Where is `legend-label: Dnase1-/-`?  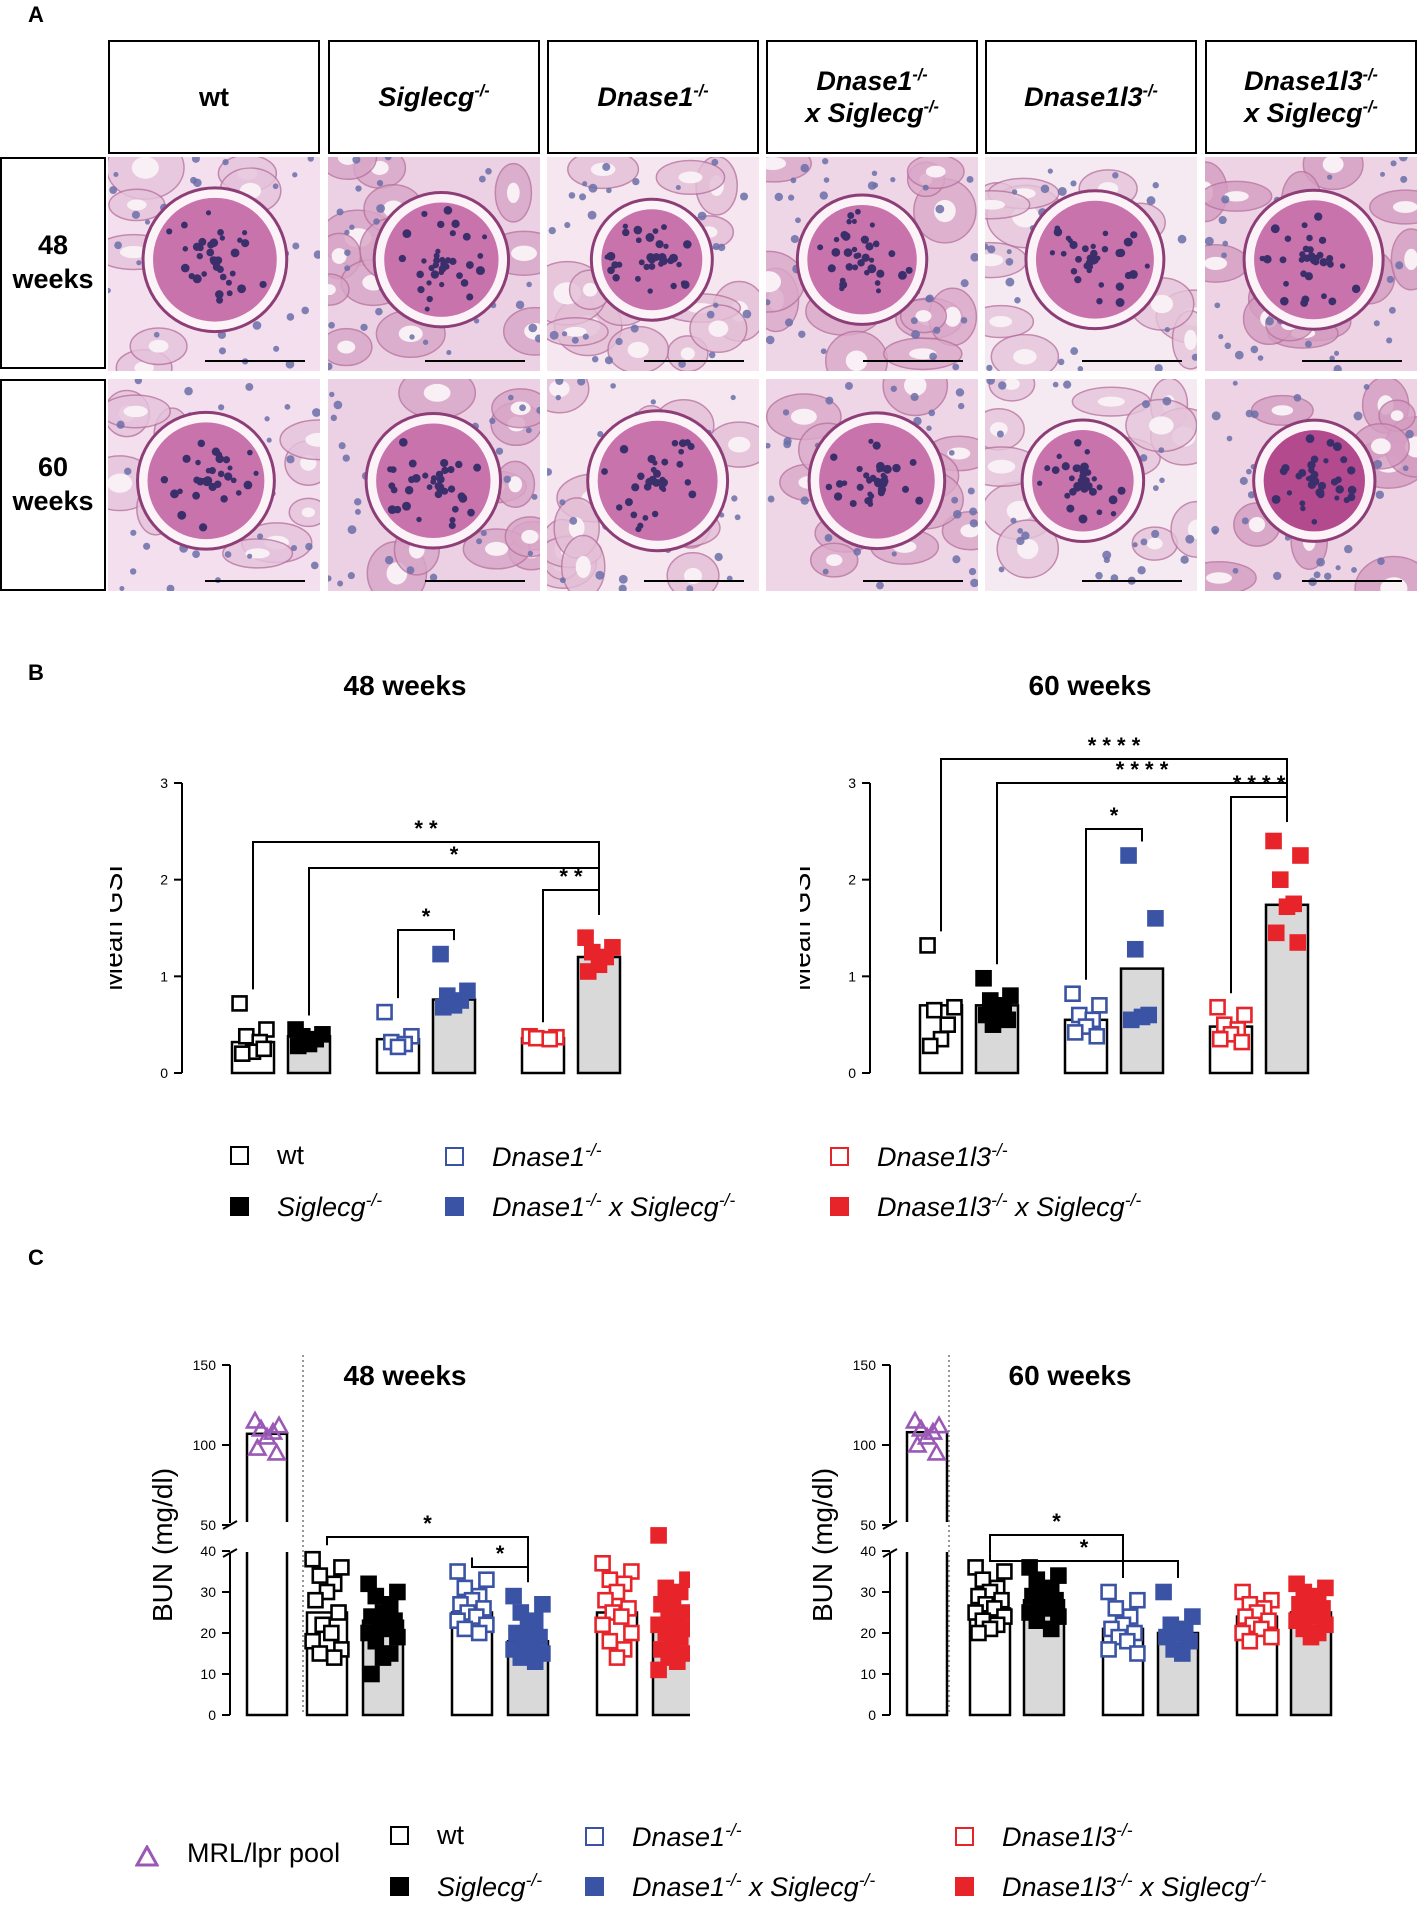 legend-label: Dnase1-/- is located at coordinates (687, 1836).